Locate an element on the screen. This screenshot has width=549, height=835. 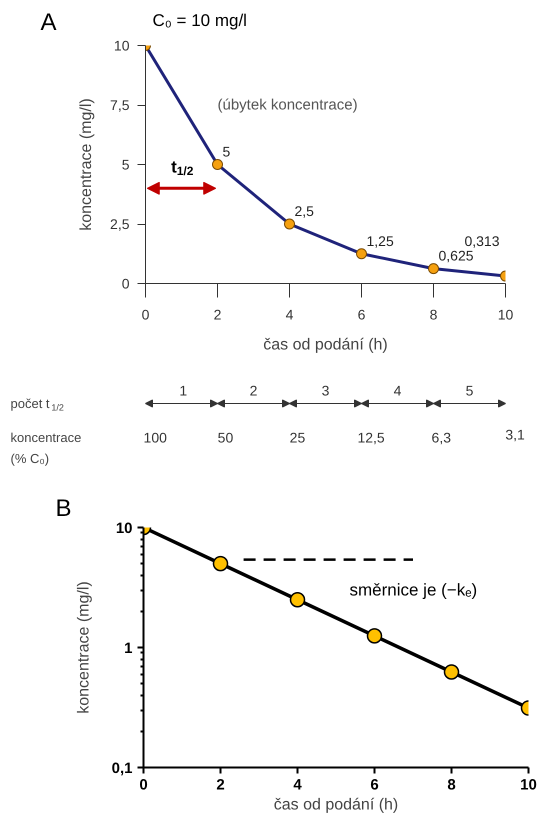
text: 2 is located at coordinates (254, 390).